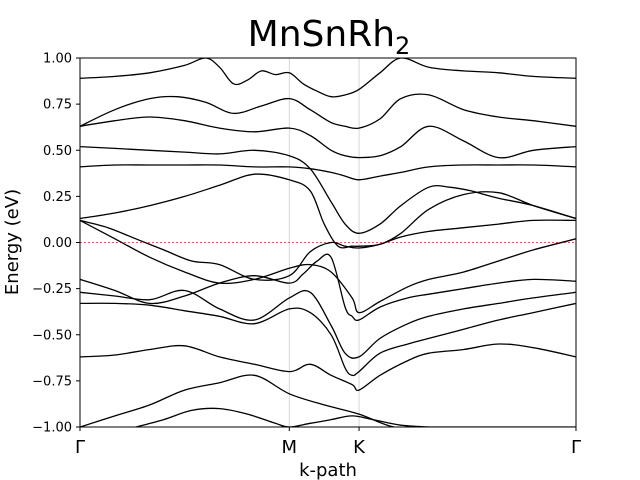  Describe the element at coordinates (52, 381) in the screenshot. I see `y-tick-label: −0.75` at that location.